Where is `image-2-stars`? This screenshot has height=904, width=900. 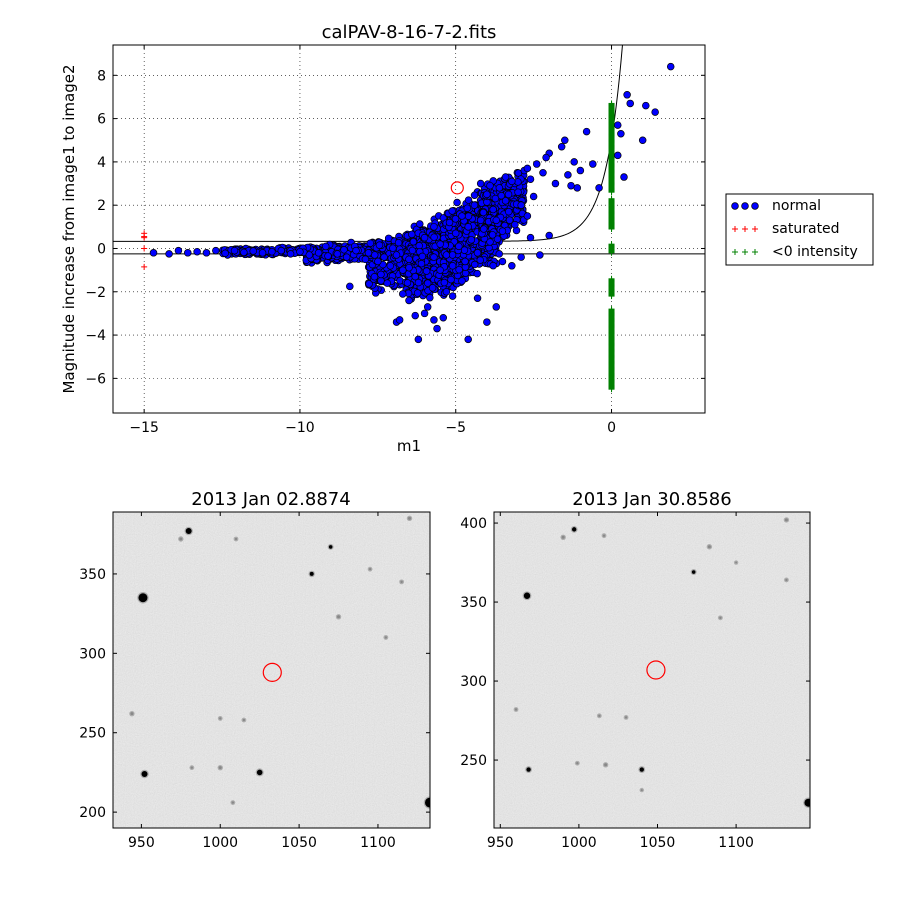
image-2-stars is located at coordinates (661, 662).